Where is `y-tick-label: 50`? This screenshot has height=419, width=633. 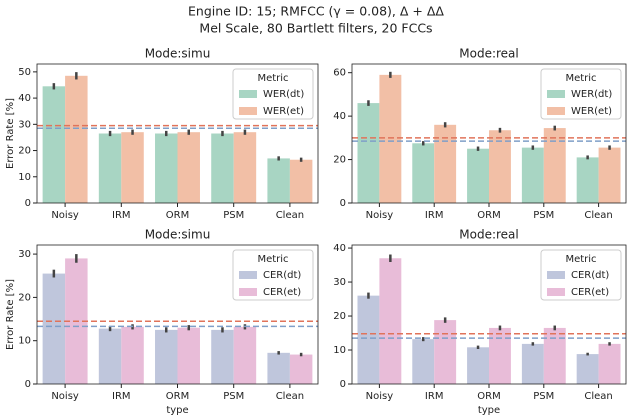
y-tick-label: 50 is located at coordinates (24, 72).